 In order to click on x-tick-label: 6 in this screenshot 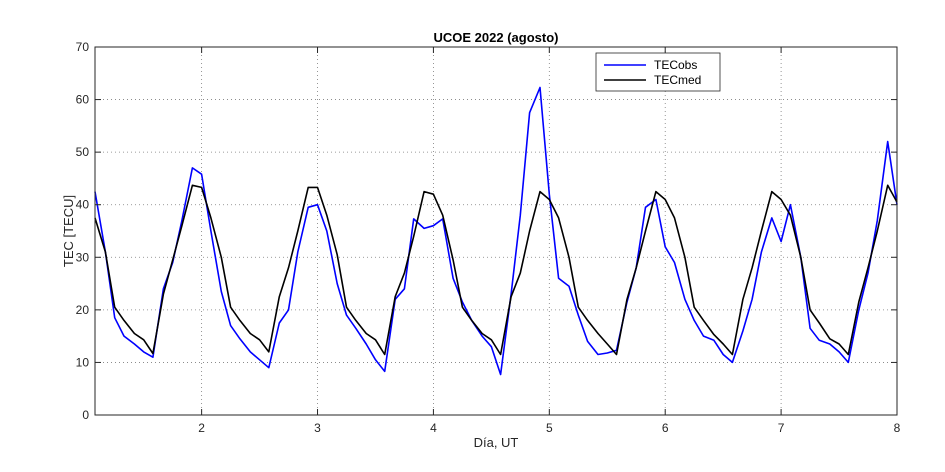, I will do `click(665, 428)`.